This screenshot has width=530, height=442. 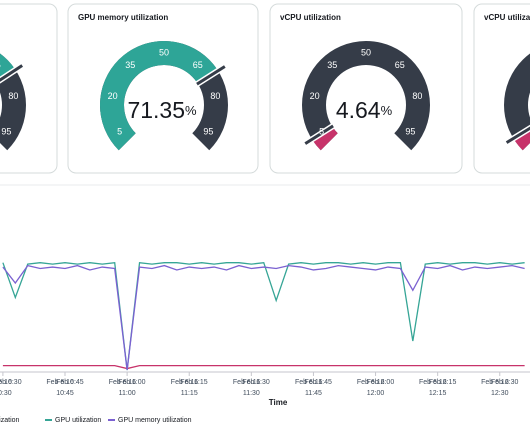 What do you see at coordinates (263, 367) in the screenshot?
I see `series-line` at bounding box center [263, 367].